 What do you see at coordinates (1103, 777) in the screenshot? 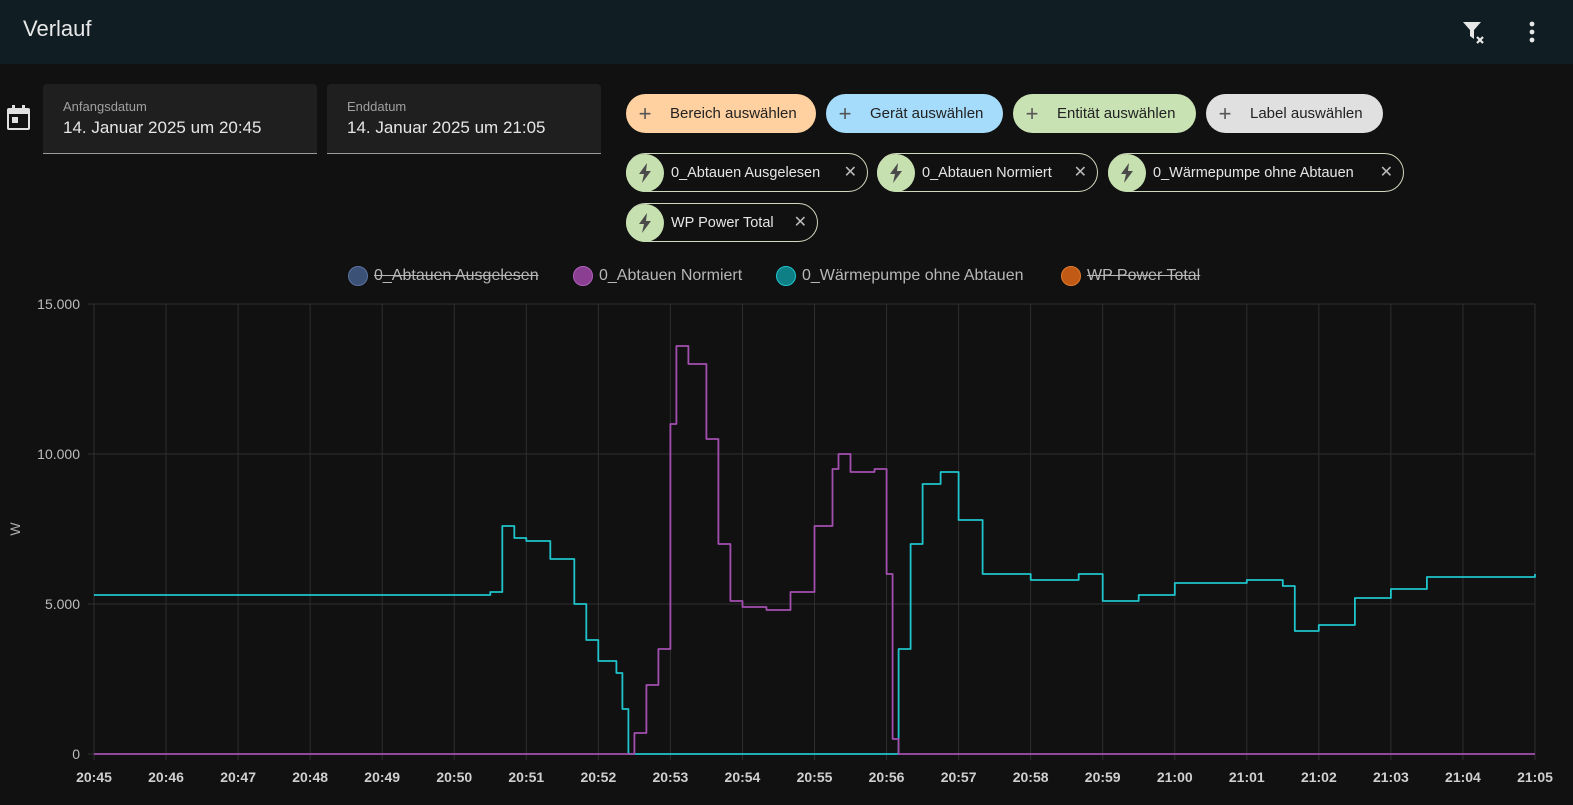
I see `x-tick-label: 20:59` at bounding box center [1103, 777].